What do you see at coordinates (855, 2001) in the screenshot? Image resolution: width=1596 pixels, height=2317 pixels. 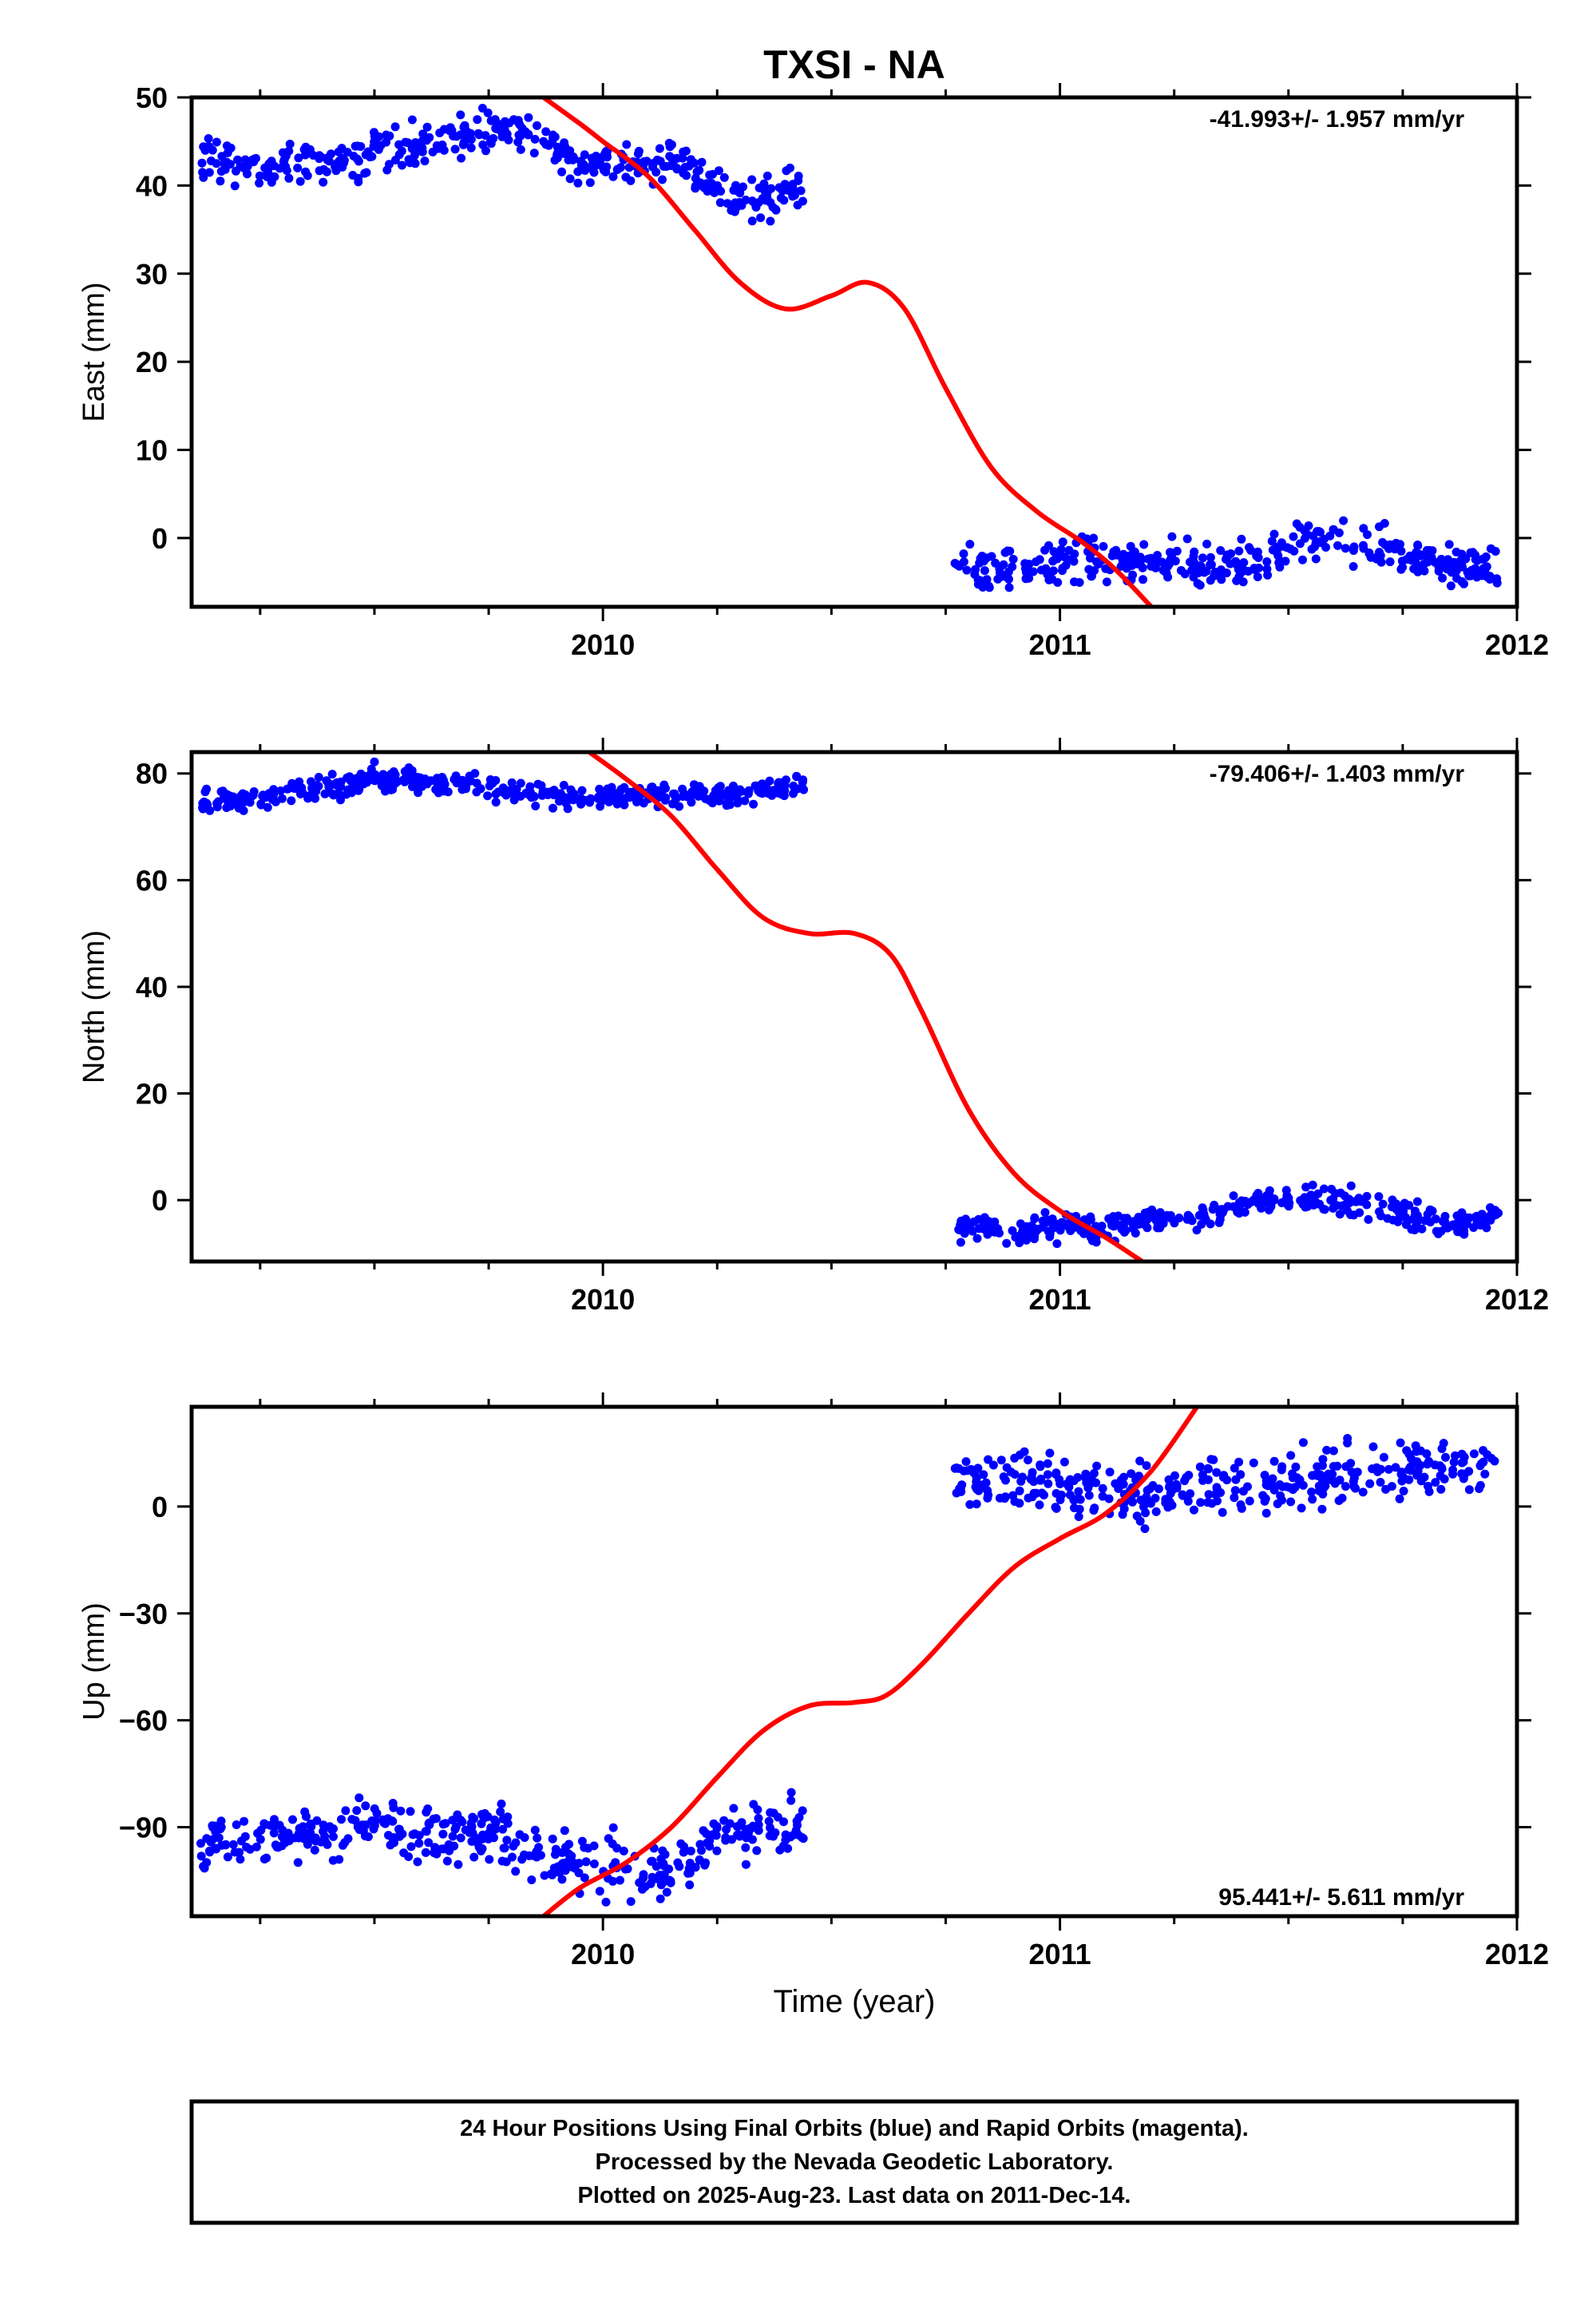 I see `x-axis-label: Time (year)` at bounding box center [855, 2001].